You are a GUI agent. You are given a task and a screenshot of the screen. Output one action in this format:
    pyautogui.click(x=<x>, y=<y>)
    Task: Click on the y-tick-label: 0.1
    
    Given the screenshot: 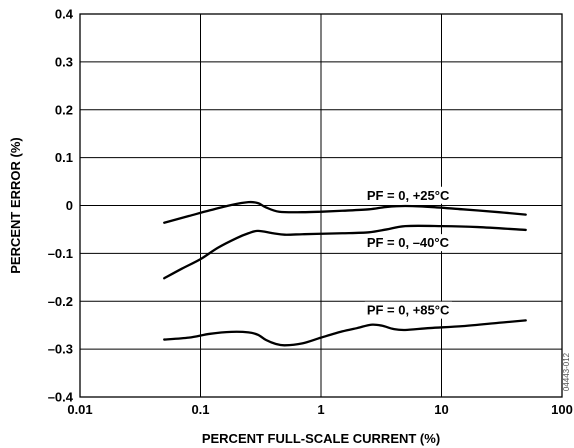 What is the action you would take?
    pyautogui.click(x=64, y=157)
    